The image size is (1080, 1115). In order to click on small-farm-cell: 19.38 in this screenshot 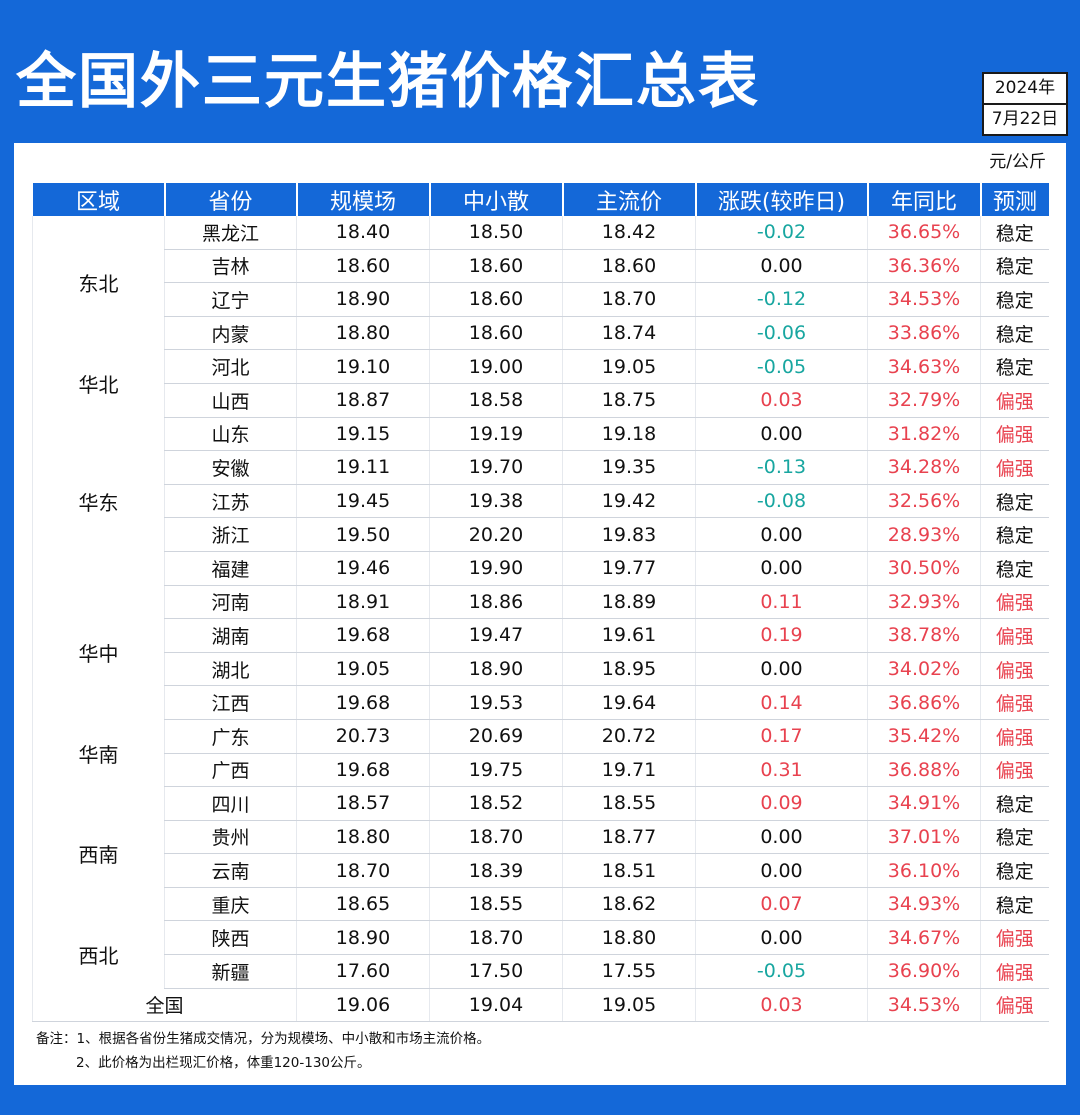, I will do `click(496, 501)`.